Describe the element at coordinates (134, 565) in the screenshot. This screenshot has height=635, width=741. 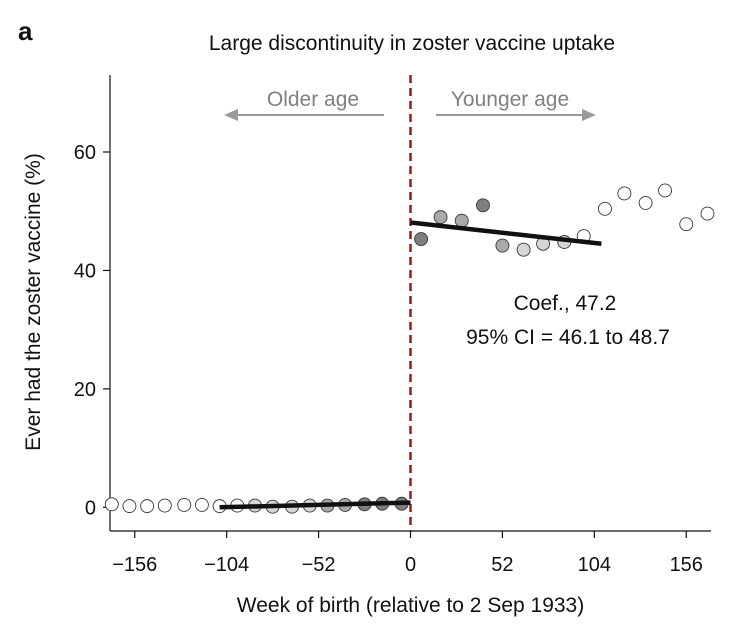
I see `x-tick-label: −156` at that location.